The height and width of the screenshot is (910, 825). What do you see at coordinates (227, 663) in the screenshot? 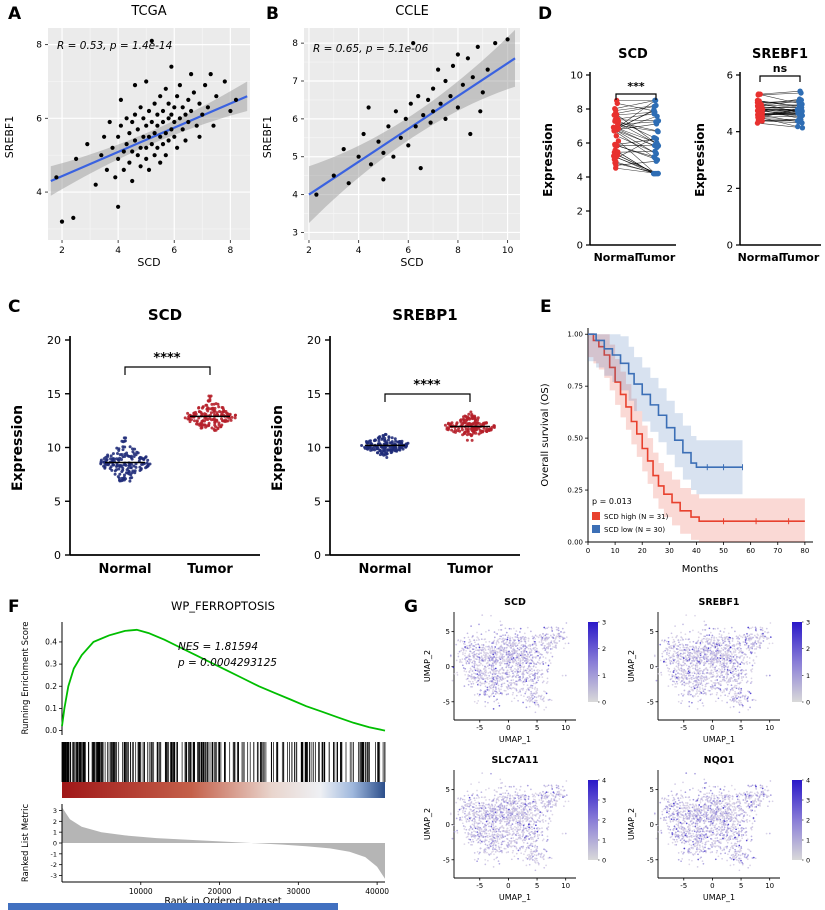
I see `gsea-pvalue-annotation: p = 0.0004293125` at bounding box center [227, 663].